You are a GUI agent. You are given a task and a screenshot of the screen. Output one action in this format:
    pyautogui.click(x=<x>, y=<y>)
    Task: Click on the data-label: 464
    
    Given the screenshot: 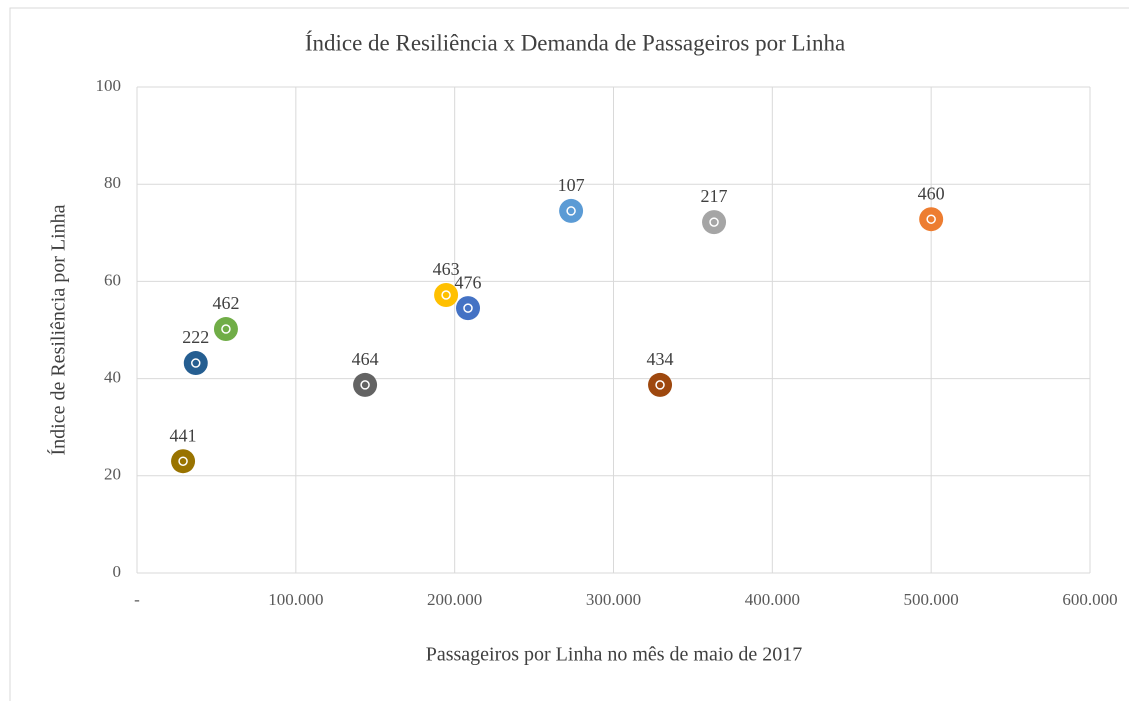 What is the action you would take?
    pyautogui.click(x=365, y=359)
    